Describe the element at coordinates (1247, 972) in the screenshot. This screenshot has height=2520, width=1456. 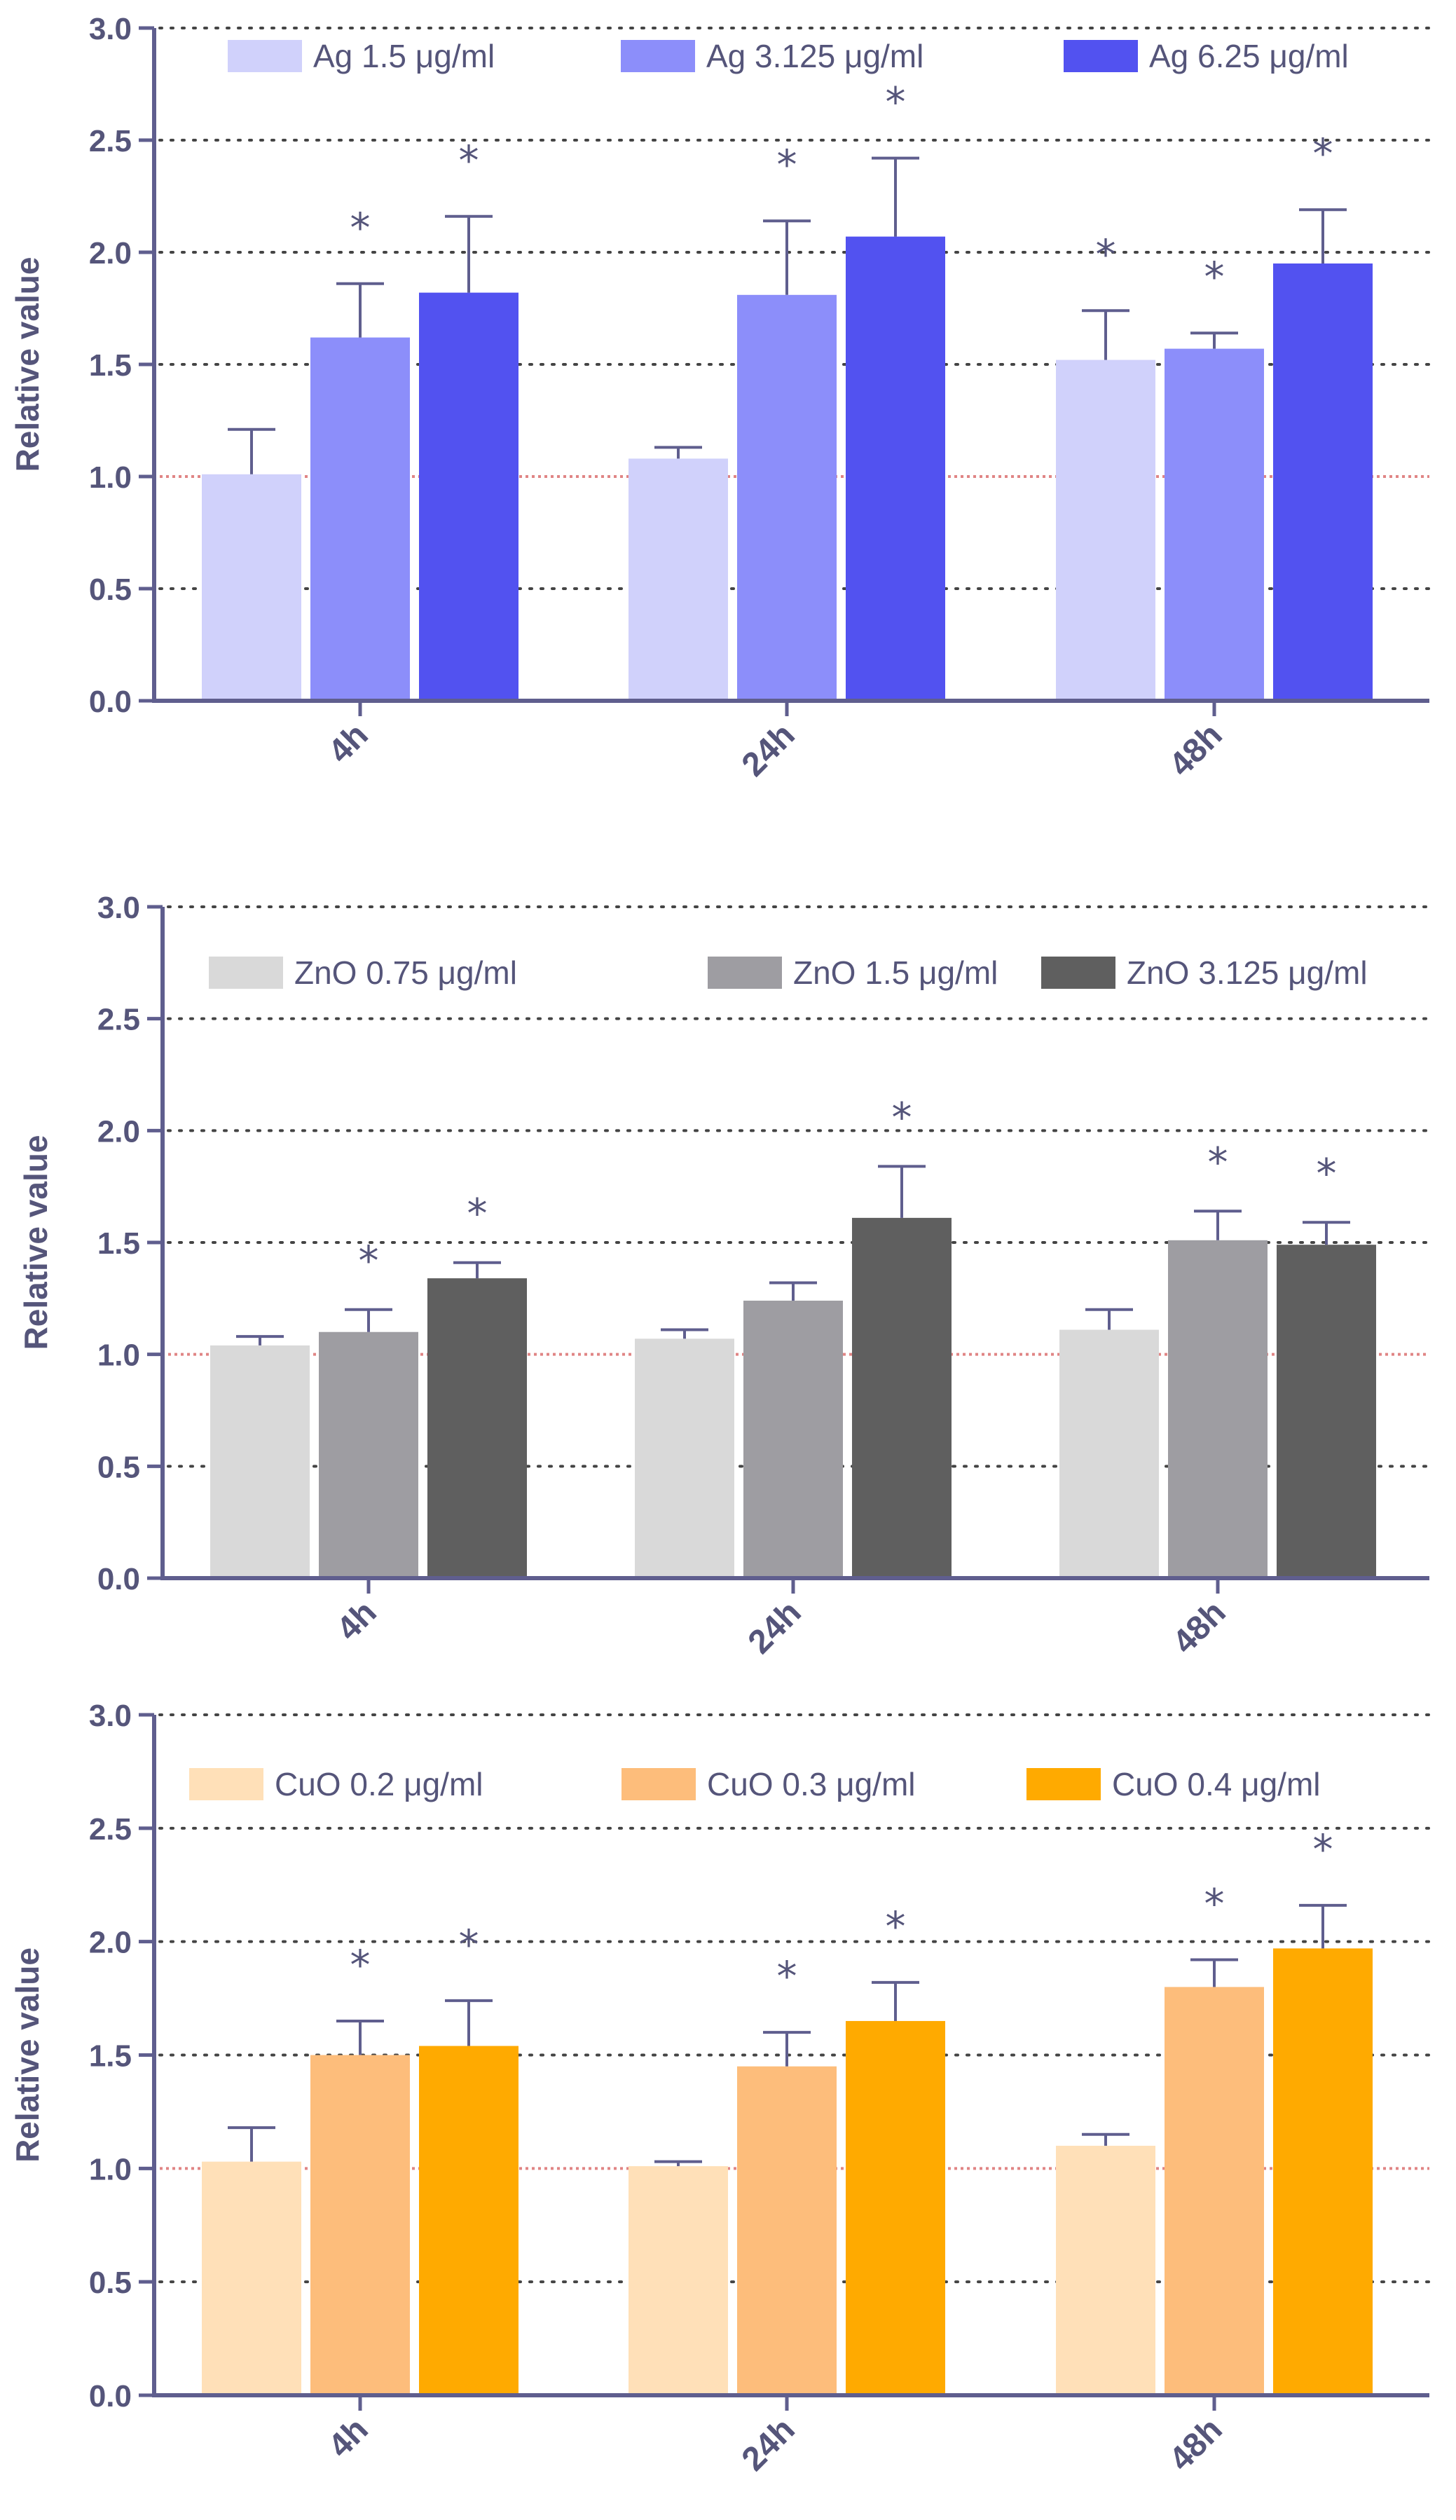
I see `legend-label: ZnO 3.125 μg/ml` at that location.